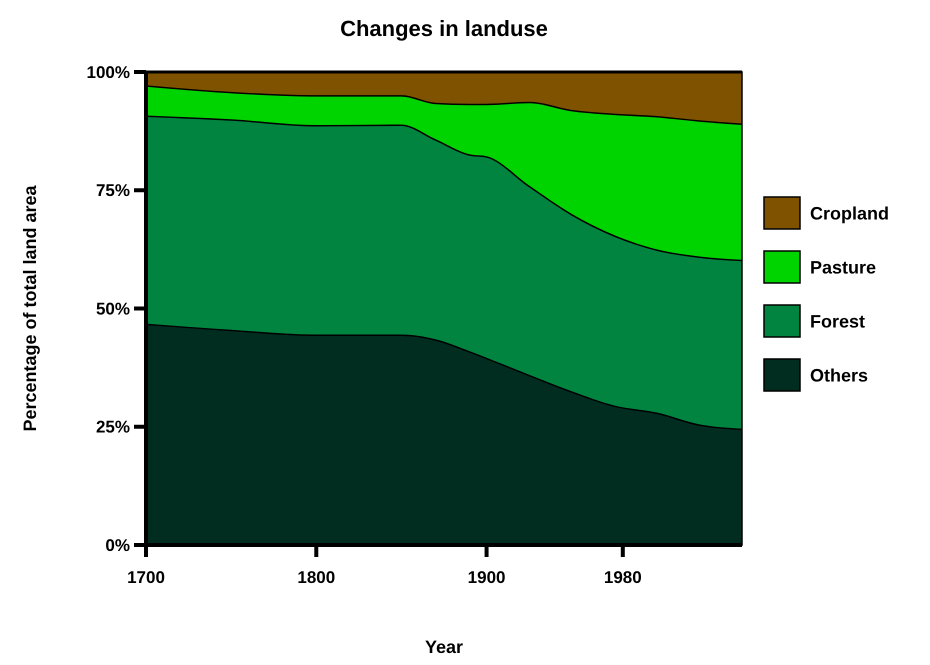 This screenshot has width=930, height=665. Describe the element at coordinates (108, 72) in the screenshot. I see `y-tick-label: 100%` at that location.